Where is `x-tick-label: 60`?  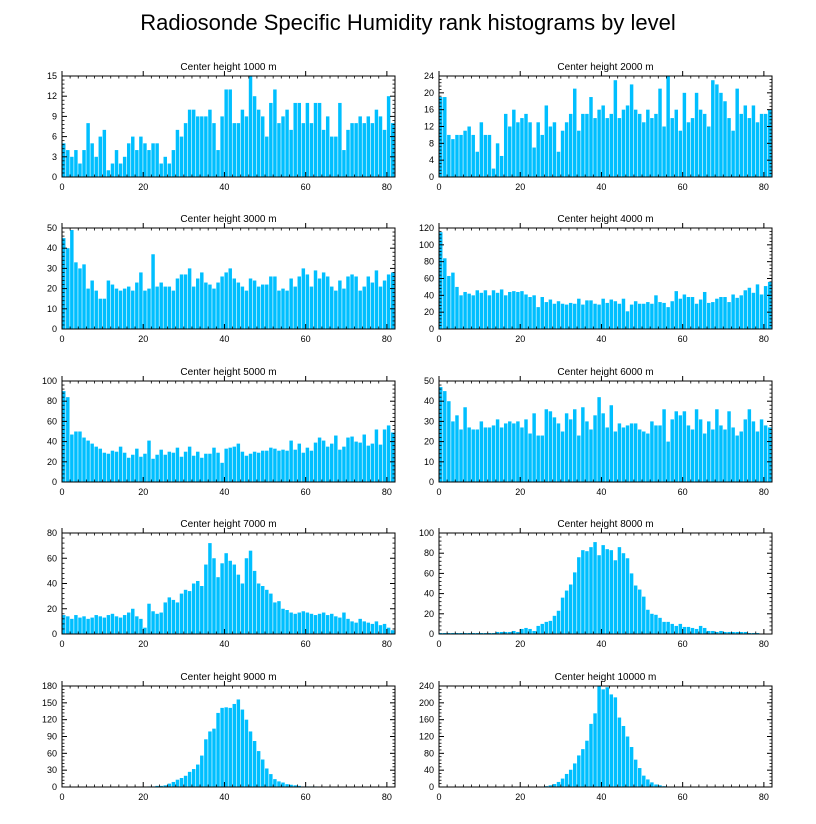 x-tick-label: 60 is located at coordinates (683, 187).